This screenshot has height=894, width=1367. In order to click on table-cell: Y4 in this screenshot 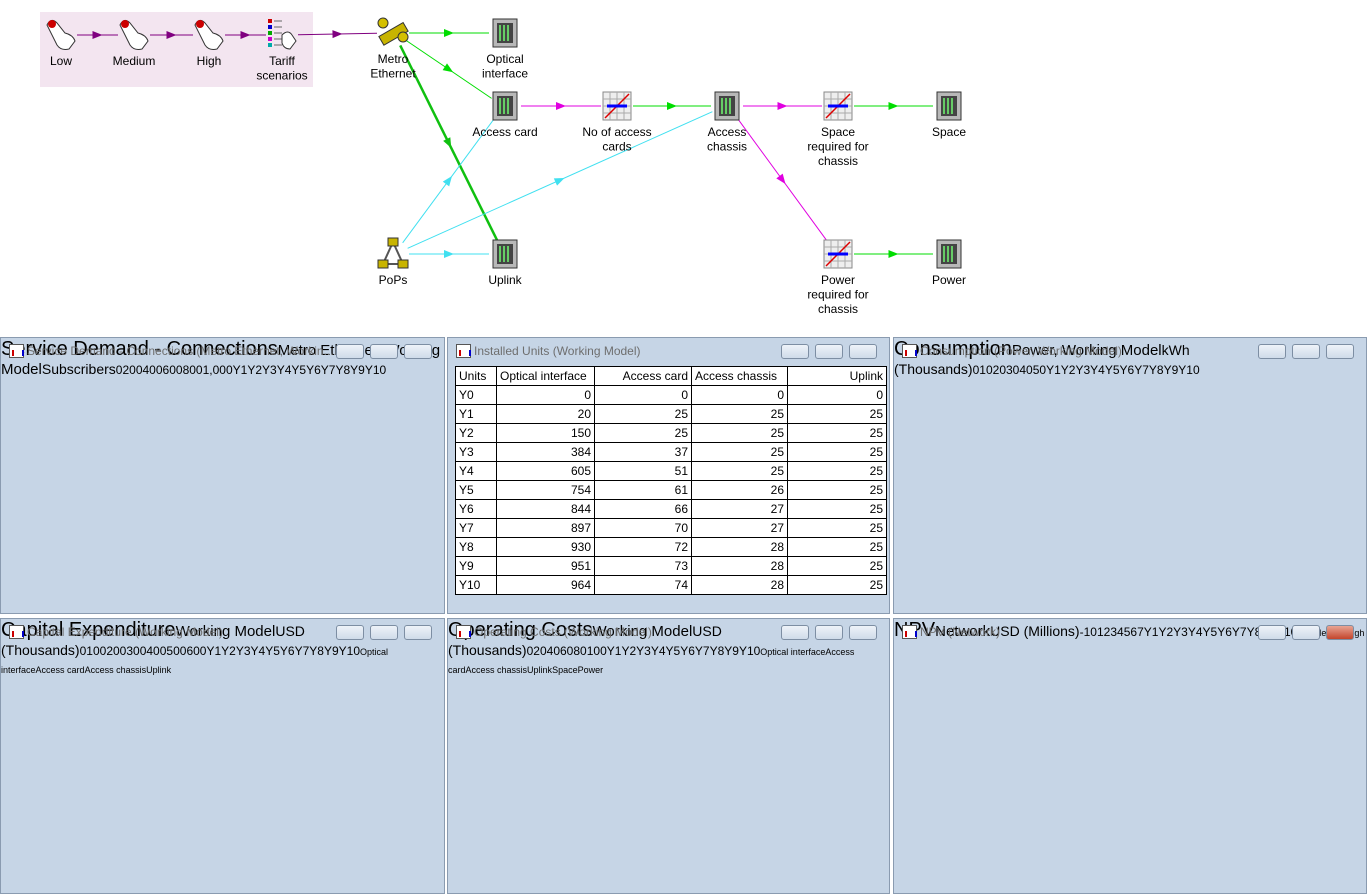, I will do `click(476, 471)`.